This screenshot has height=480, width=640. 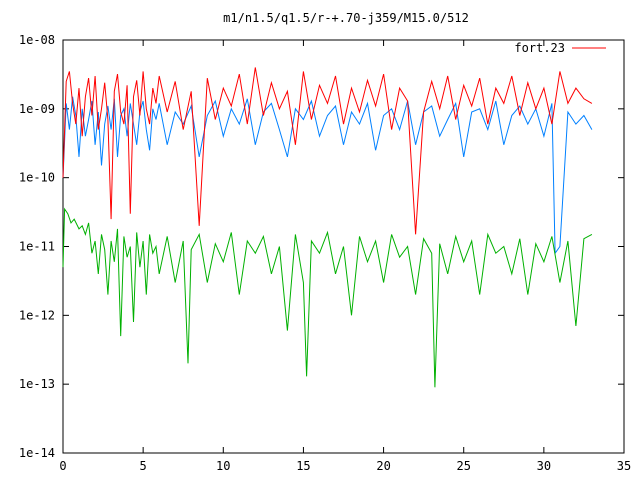 What do you see at coordinates (37, 40) in the screenshot?
I see `y-tick-label: 1e-08` at bounding box center [37, 40].